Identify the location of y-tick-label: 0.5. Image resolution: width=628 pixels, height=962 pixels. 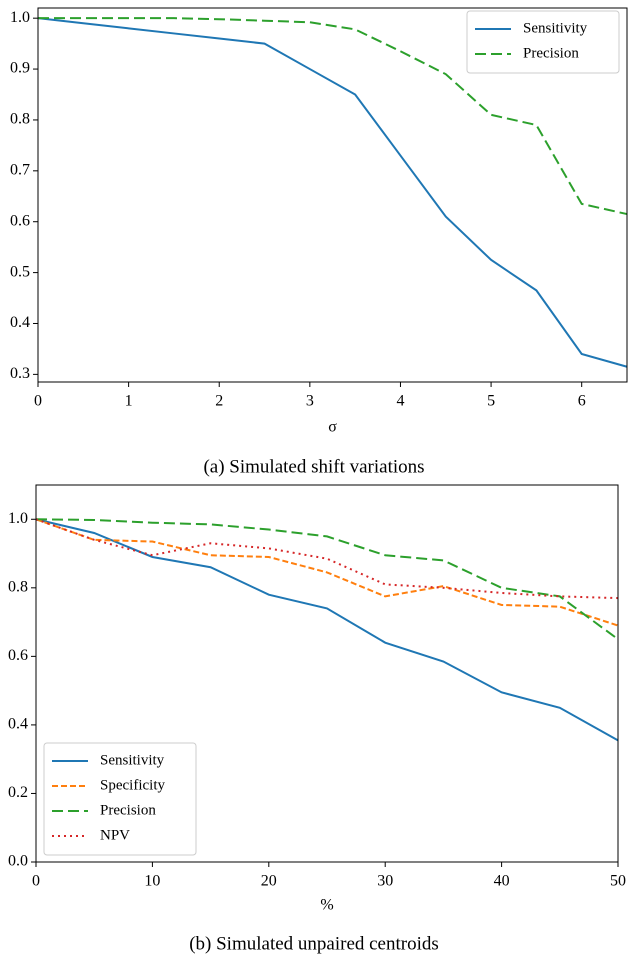
(20, 271).